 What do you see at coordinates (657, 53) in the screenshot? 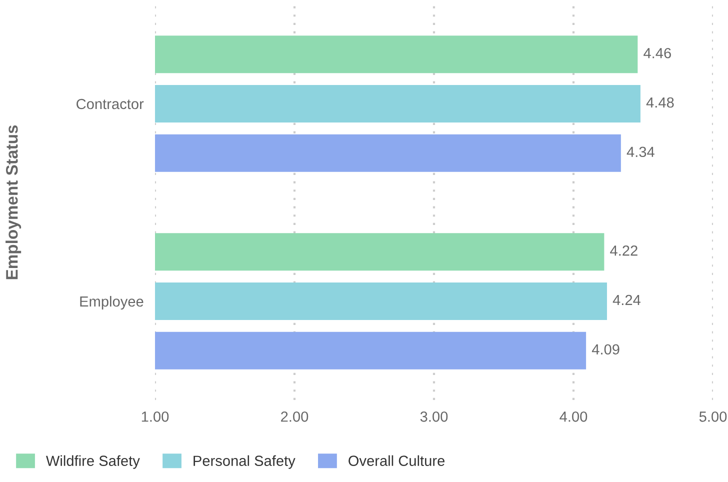
I see `data-label: 4.46` at bounding box center [657, 53].